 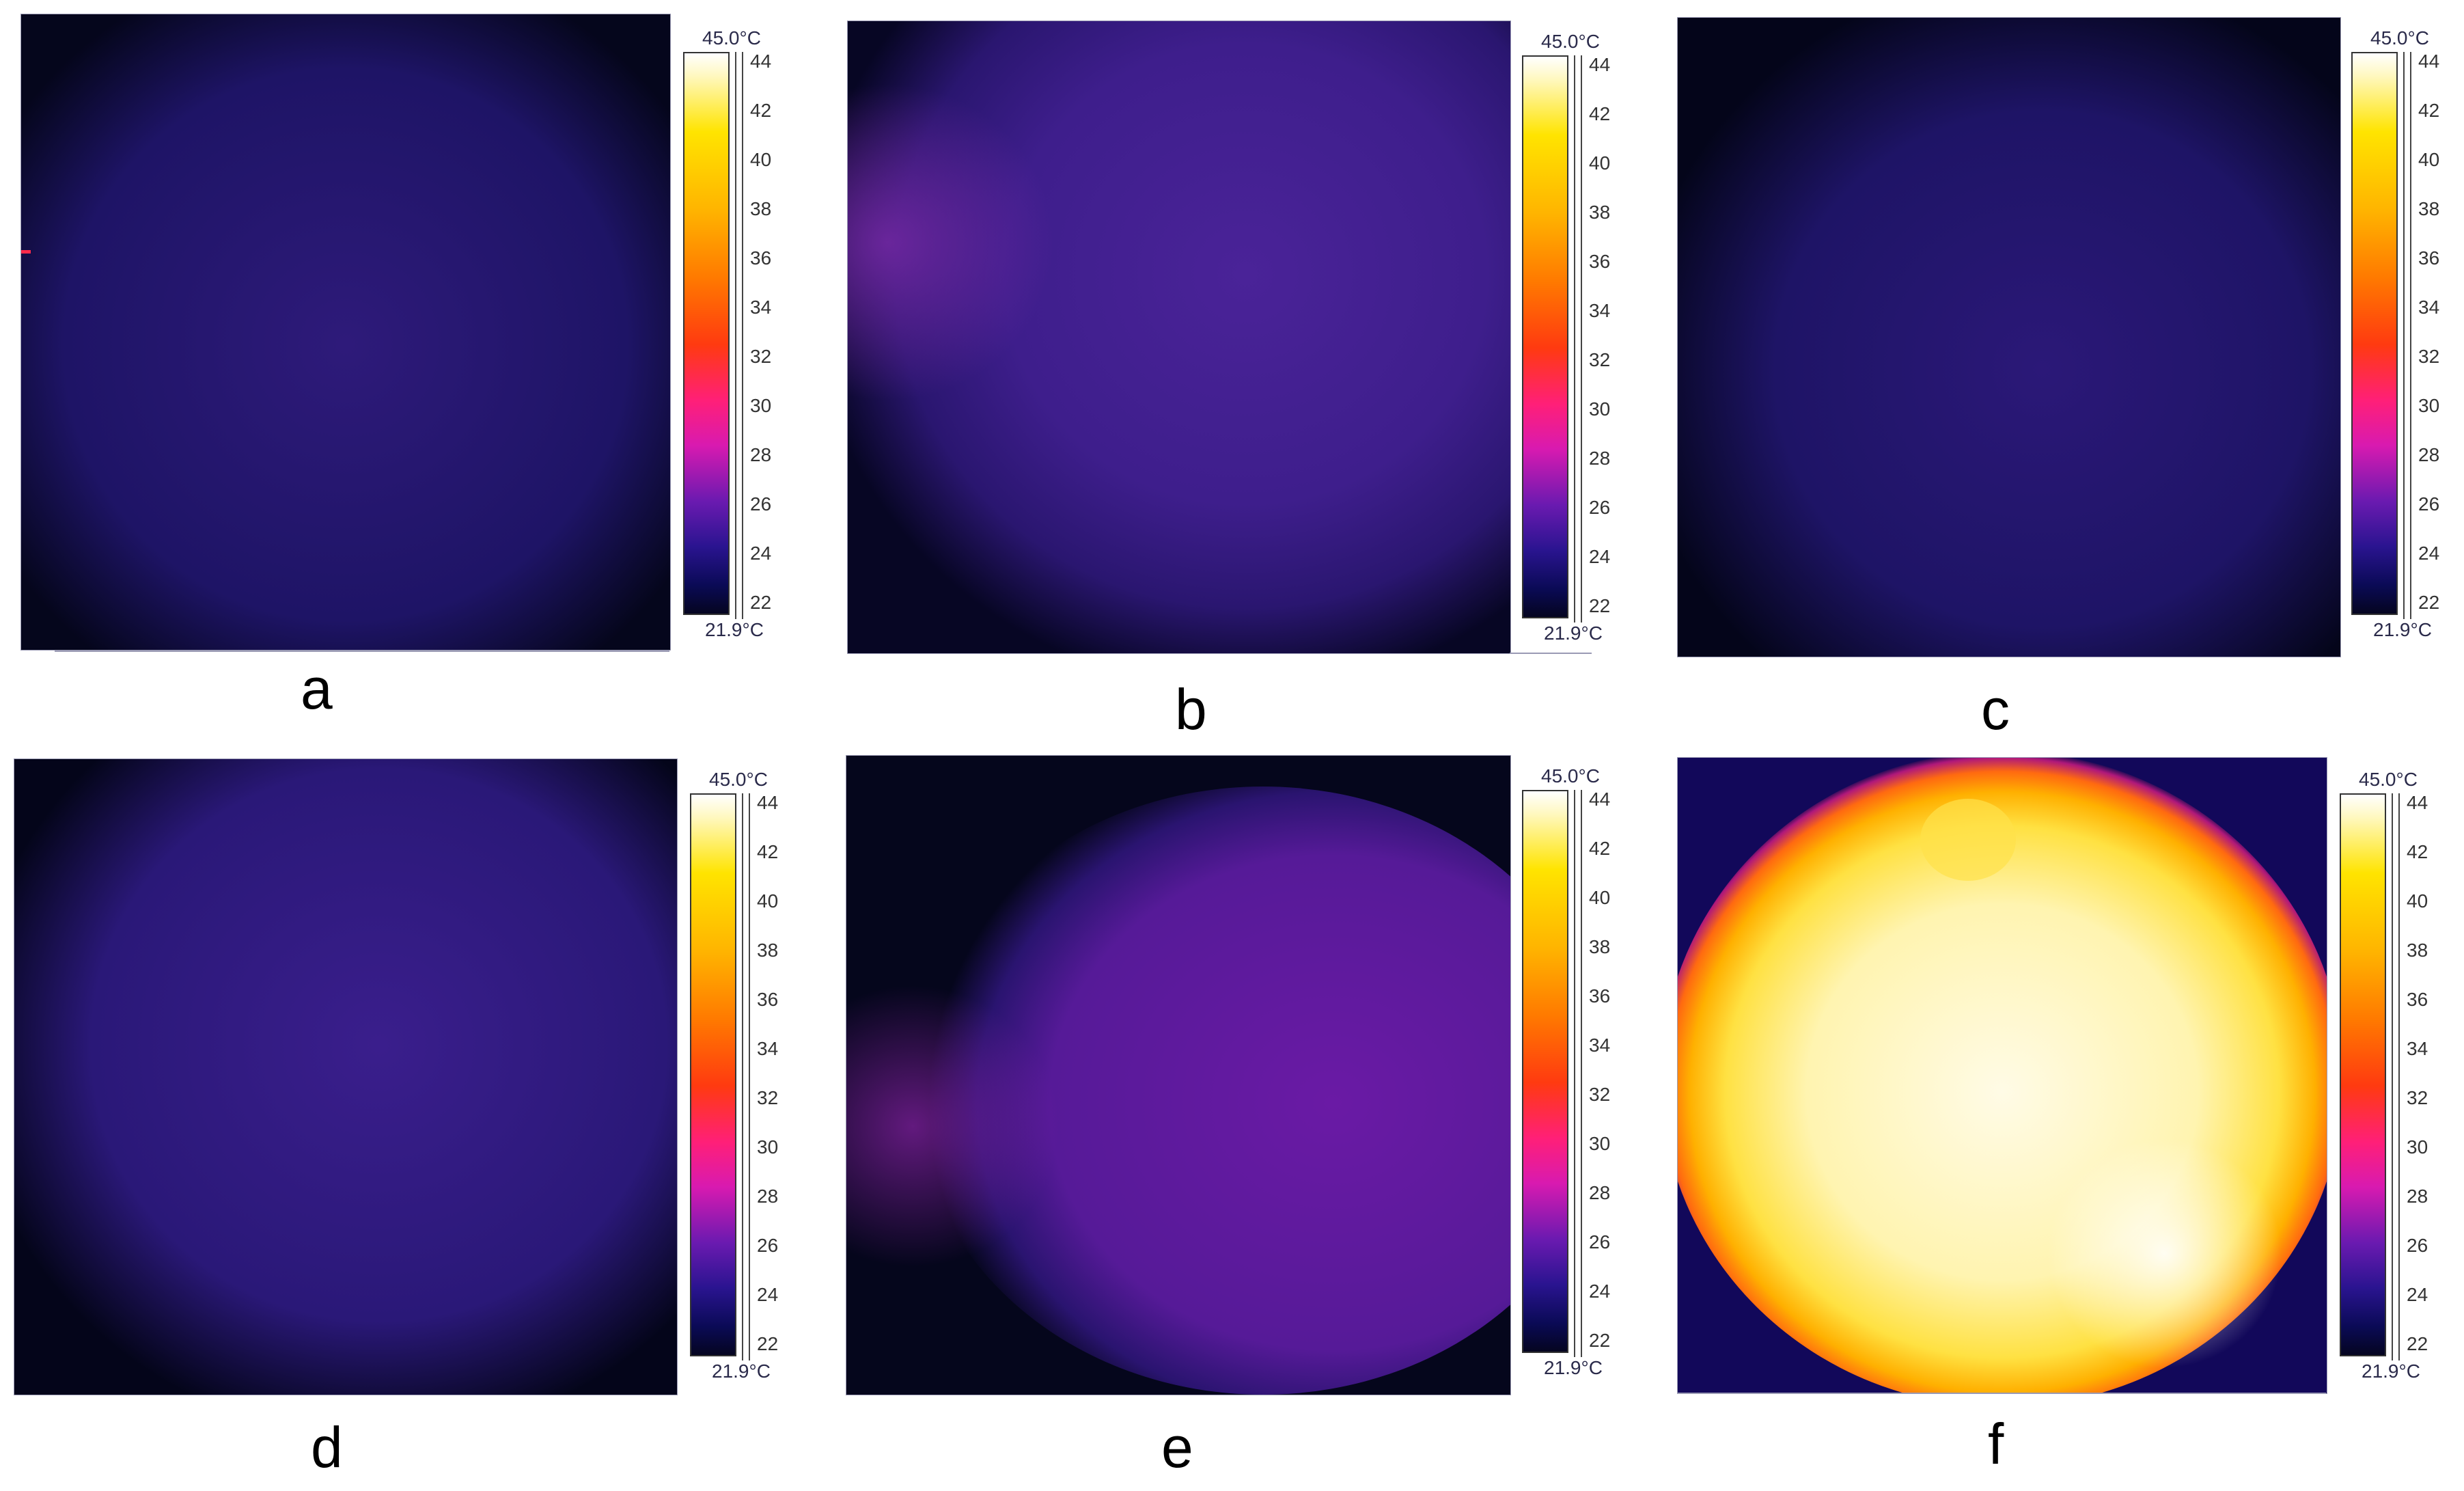 I want to click on thermal-image-b, so click(x=1179, y=337).